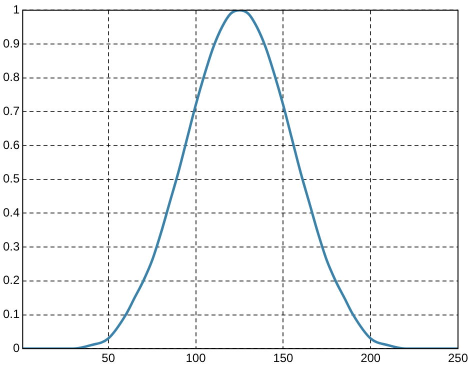  Describe the element at coordinates (11, 280) in the screenshot. I see `y-tick-label: 0.2` at that location.